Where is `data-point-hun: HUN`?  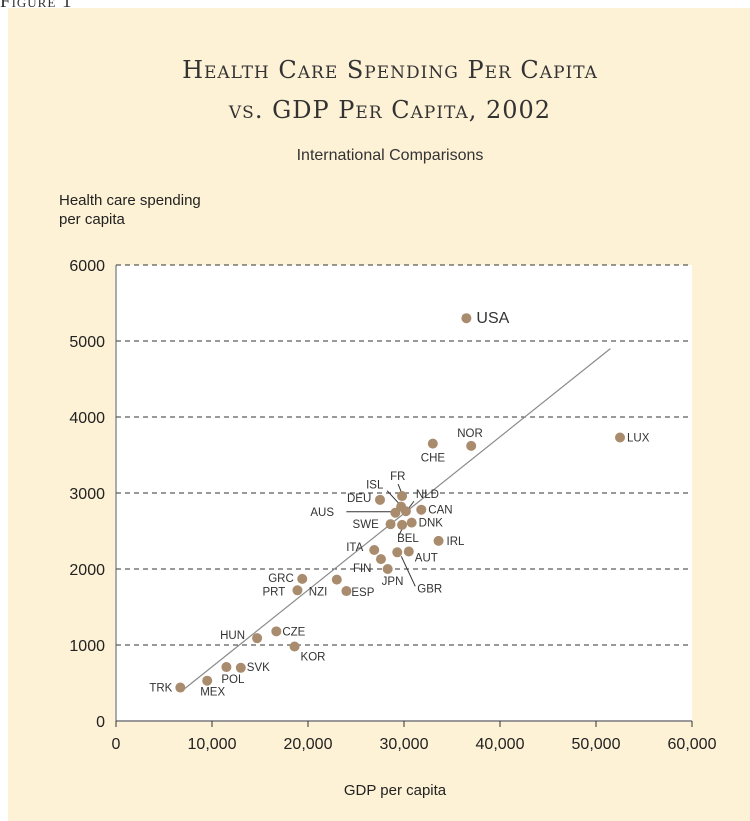 data-point-hun: HUN is located at coordinates (241, 637).